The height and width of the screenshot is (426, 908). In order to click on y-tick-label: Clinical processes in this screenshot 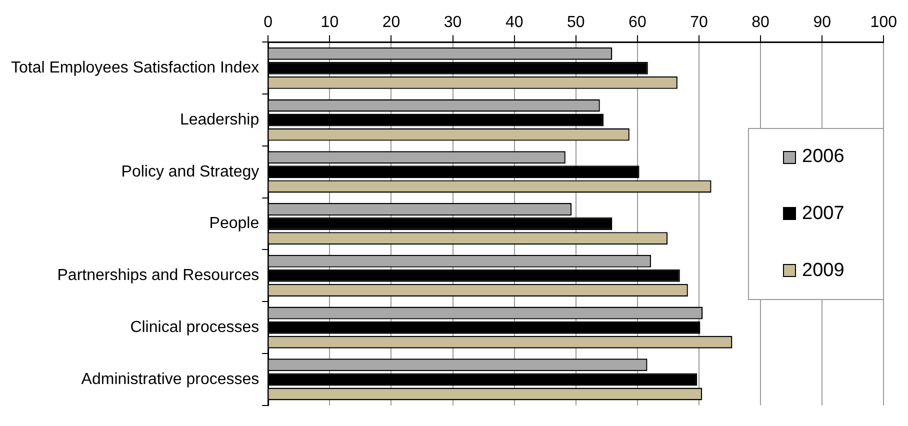, I will do `click(195, 327)`.